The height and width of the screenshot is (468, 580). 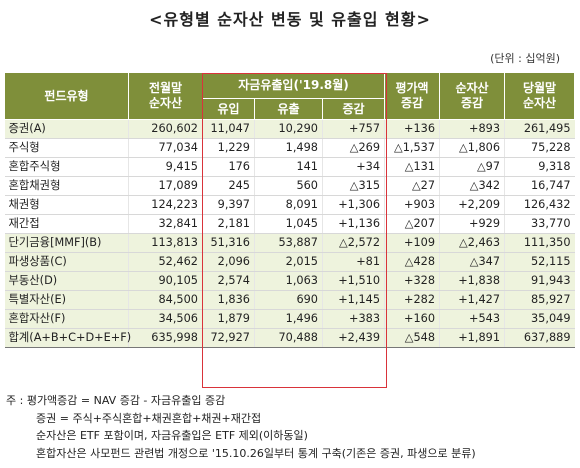 What do you see at coordinates (288, 243) in the screenshot?
I see `cell-outflow: 53,887` at bounding box center [288, 243].